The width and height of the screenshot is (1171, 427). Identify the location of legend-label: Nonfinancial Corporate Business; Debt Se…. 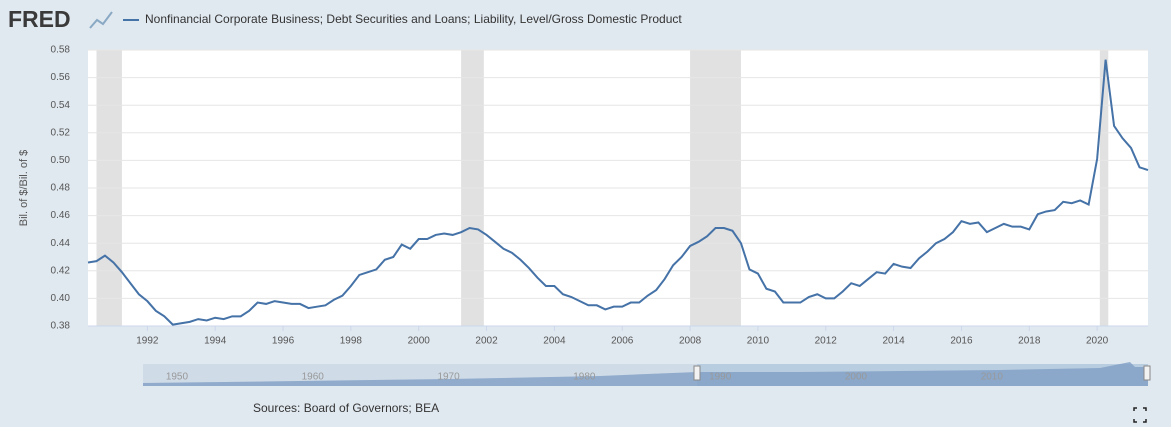
(413, 19).